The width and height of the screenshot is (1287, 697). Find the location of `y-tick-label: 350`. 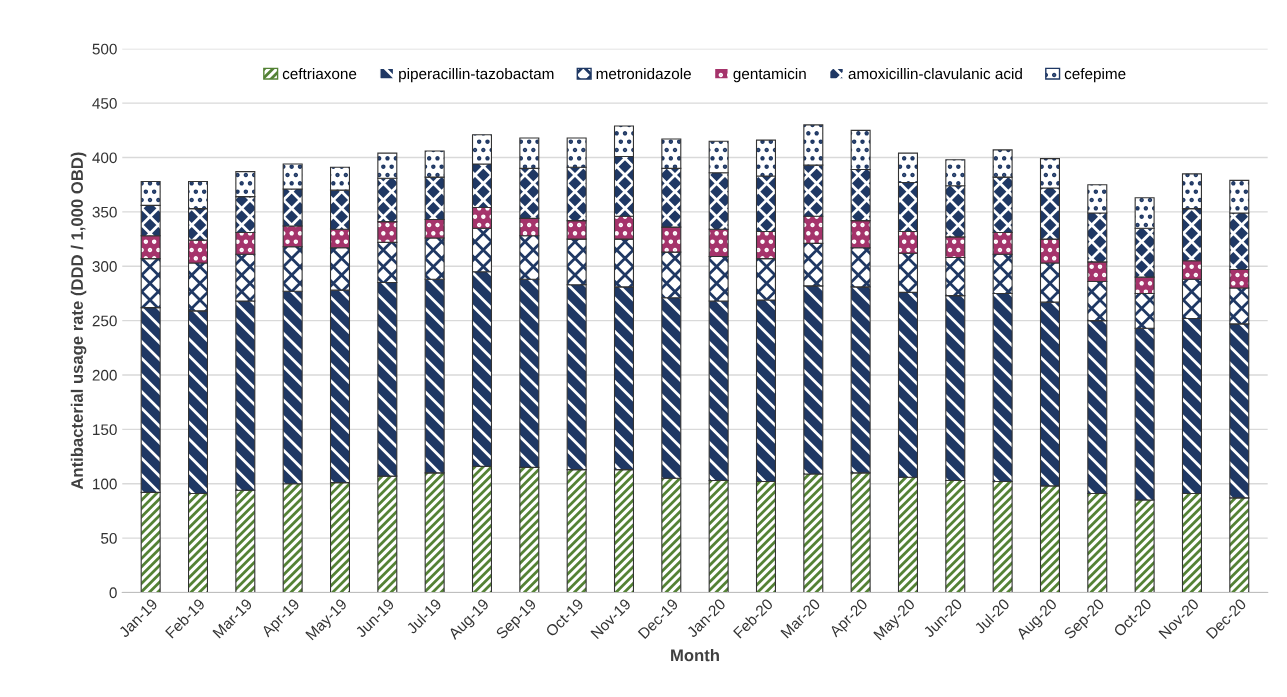

y-tick-label: 350 is located at coordinates (104, 212).